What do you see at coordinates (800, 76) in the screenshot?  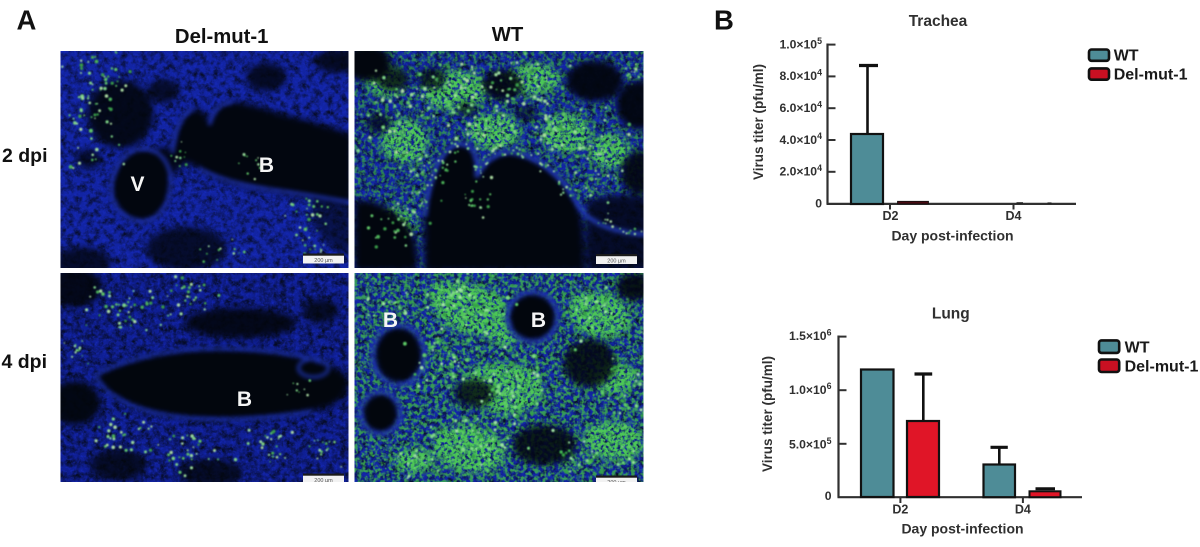 I see `svg-text: 8.0×10⁴` at bounding box center [800, 76].